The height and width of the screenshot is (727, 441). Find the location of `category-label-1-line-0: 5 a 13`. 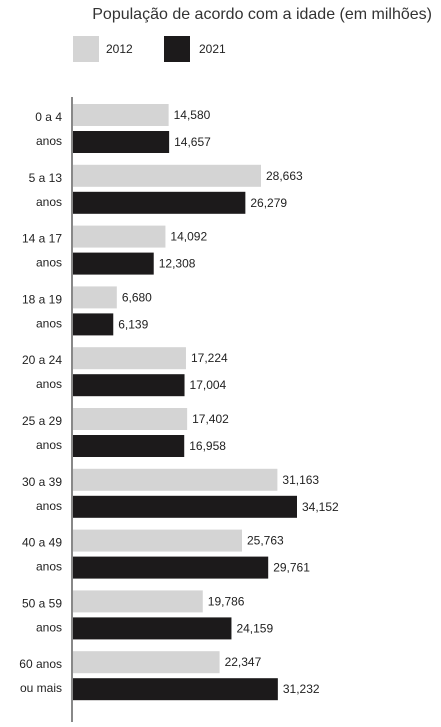

category-label-1-line-0: 5 a 13 is located at coordinates (46, 178).